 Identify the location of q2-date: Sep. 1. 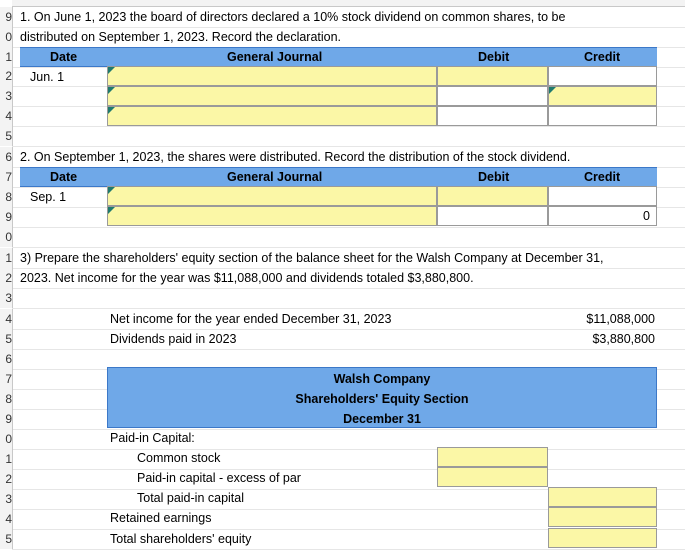
(48, 197).